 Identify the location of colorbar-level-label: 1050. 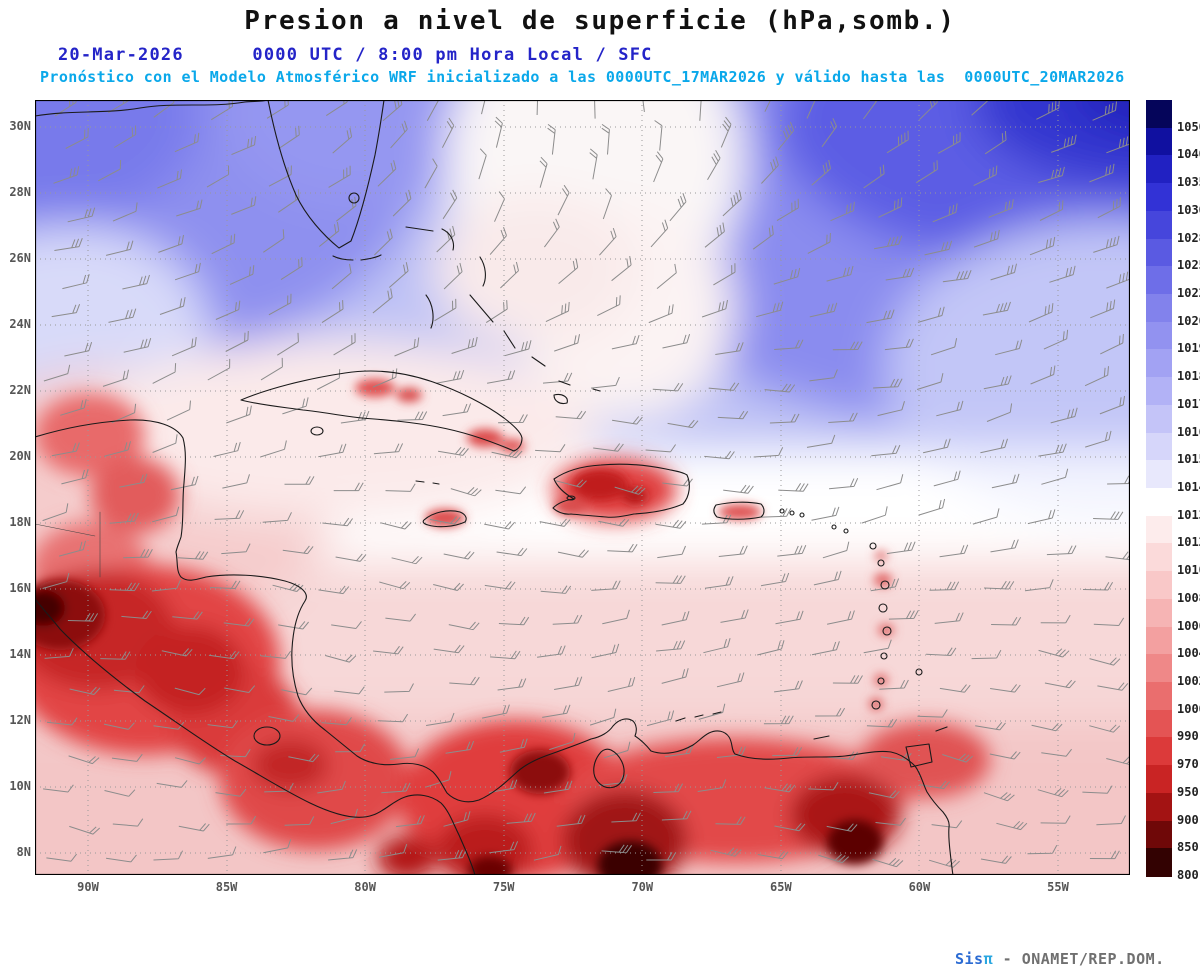
(1188, 126).